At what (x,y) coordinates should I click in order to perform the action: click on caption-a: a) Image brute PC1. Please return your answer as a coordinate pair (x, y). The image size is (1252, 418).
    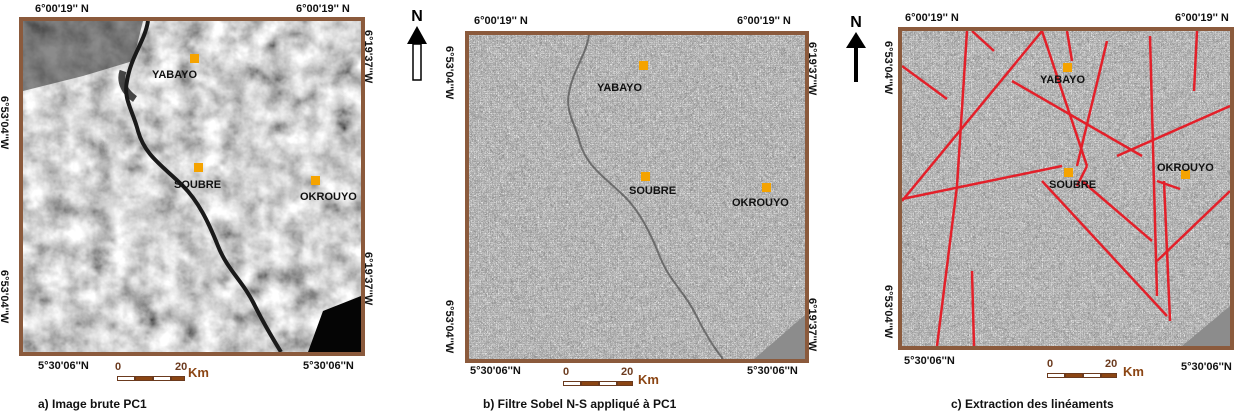
    Looking at the image, I should click on (92, 404).